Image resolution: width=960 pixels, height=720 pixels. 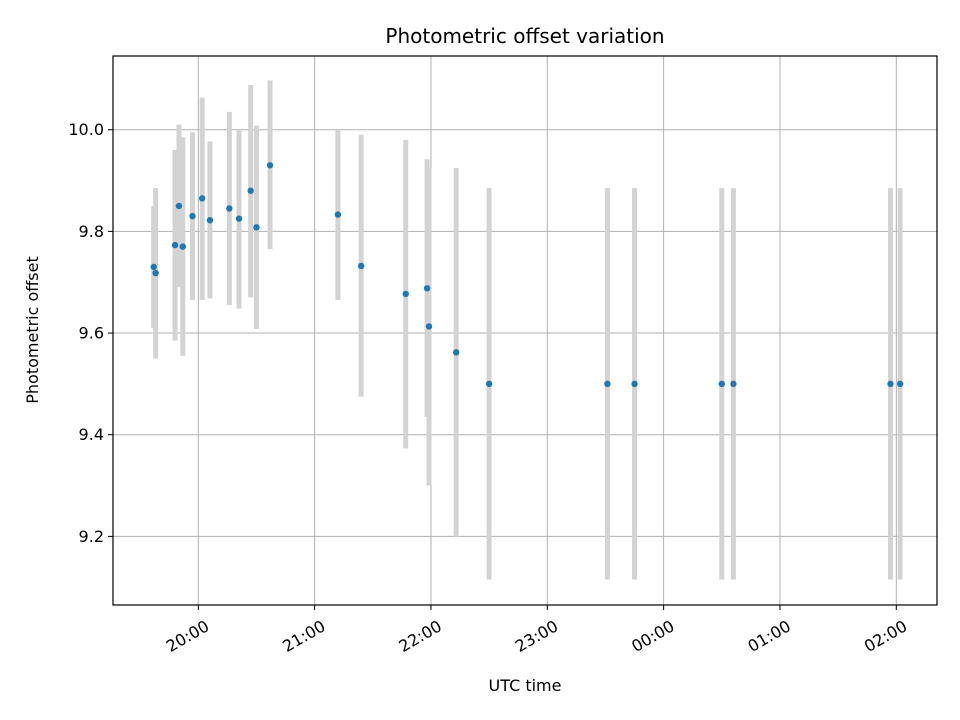 I want to click on y-tick-label: 9.6, so click(x=91, y=333).